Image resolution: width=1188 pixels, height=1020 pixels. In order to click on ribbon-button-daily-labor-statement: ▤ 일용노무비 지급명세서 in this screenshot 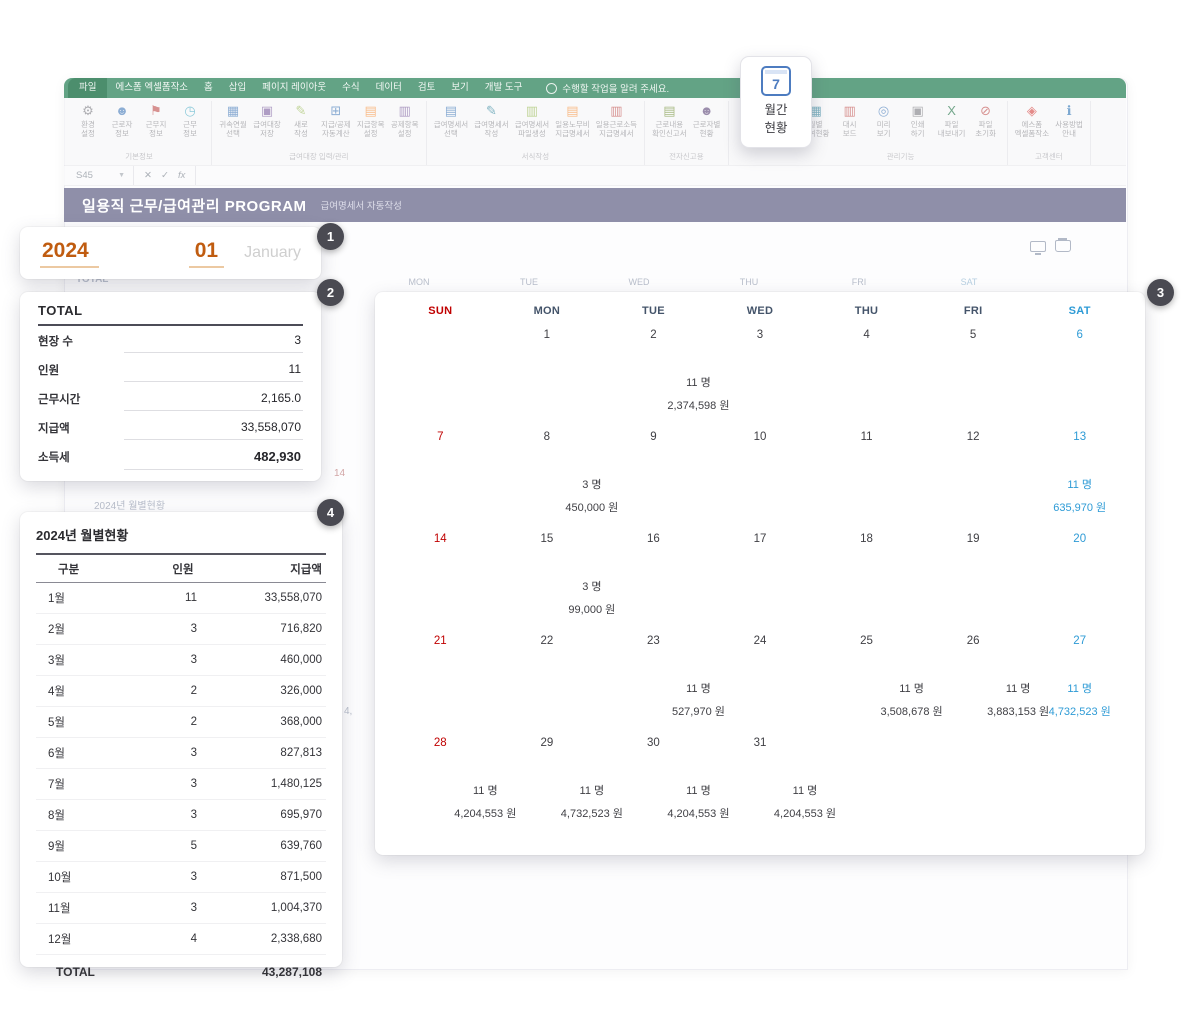, I will do `click(572, 120)`.